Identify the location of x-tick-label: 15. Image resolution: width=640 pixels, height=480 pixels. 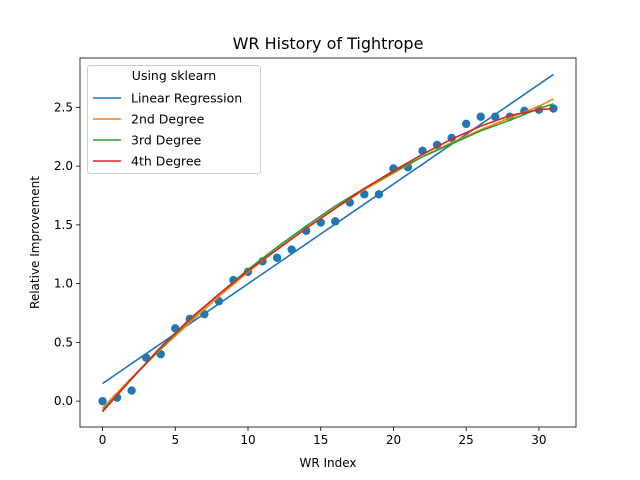
(320, 440).